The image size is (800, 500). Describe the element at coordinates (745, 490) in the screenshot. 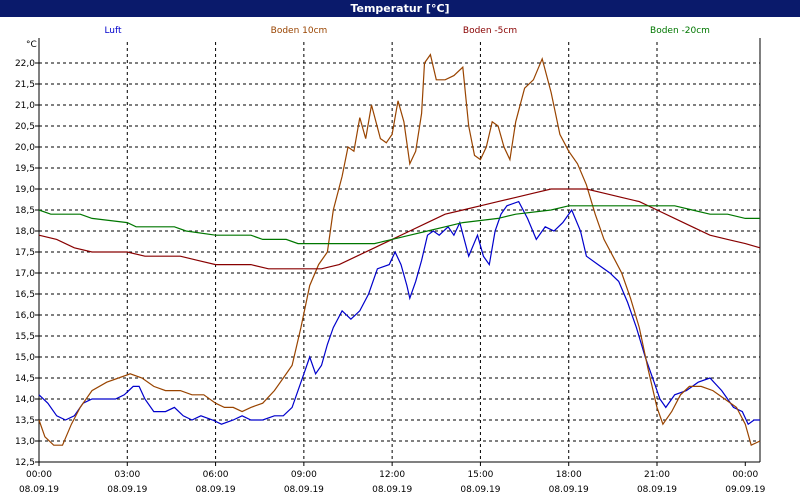

I see `x-tick-date-label: 09.09.19` at that location.